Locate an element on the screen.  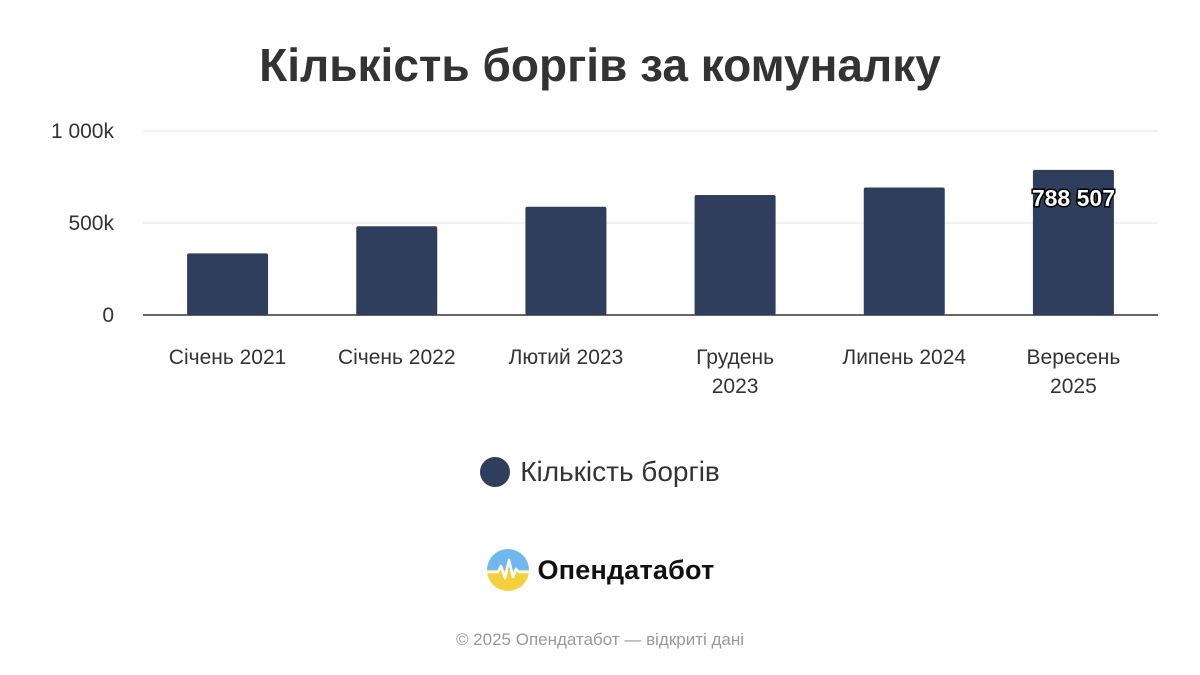
data-labels: 788 507 is located at coordinates (1073, 197).